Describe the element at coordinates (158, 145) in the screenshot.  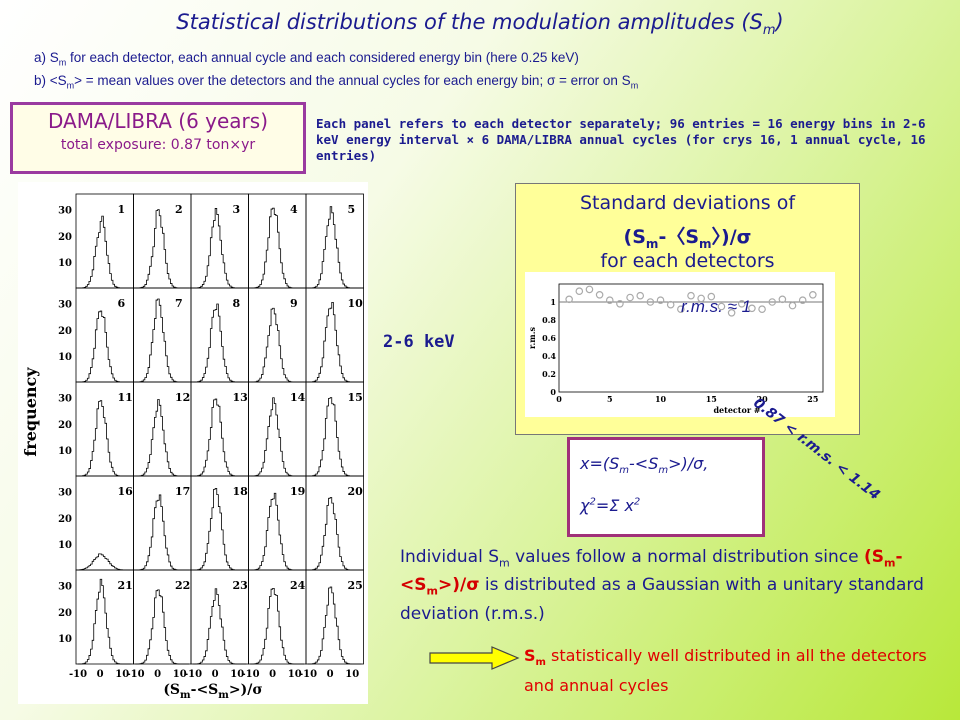
I see `dama-box-subtitle: total exposure: 0.87 ton×yr` at that location.